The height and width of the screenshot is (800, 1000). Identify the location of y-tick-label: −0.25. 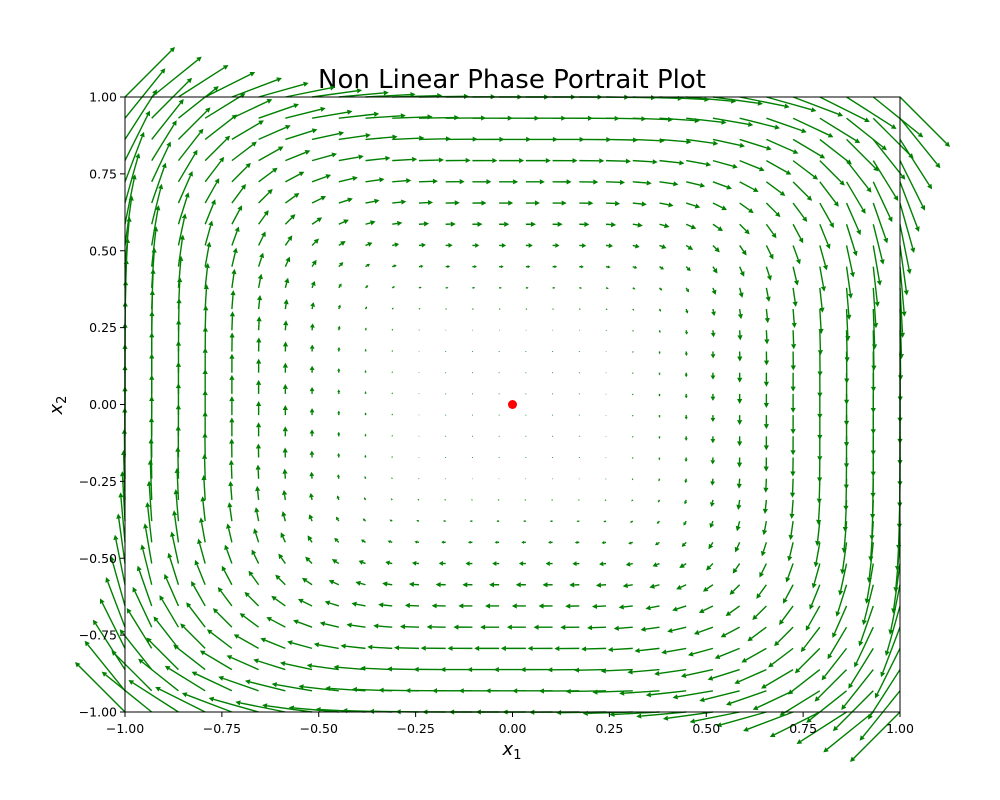
(98, 481).